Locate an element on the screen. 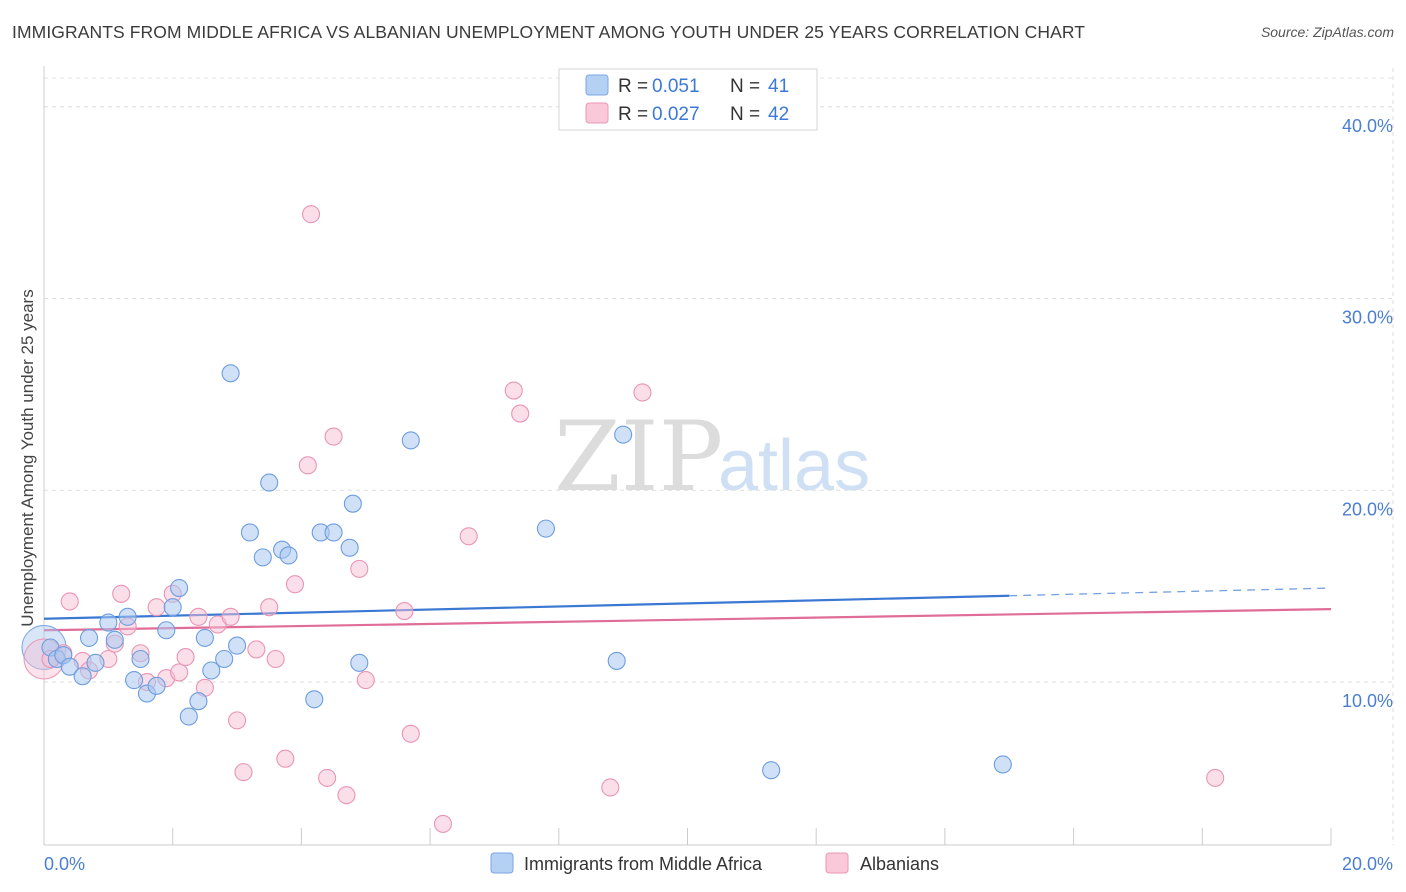 This screenshot has width=1406, height=892. legend-r-label-1: R = is located at coordinates (633, 86).